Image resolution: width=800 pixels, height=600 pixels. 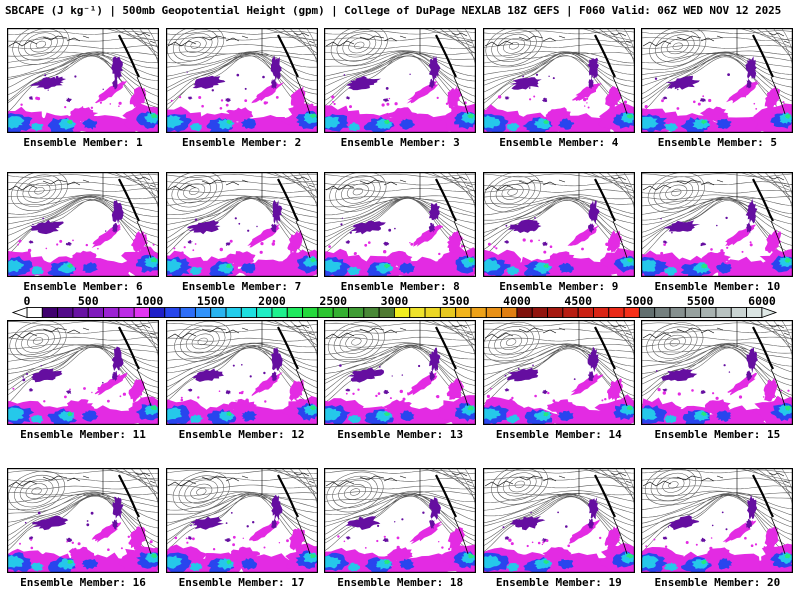 What do you see at coordinates (717, 582) in the screenshot?
I see `ensemble-member-label: Ensemble Member: 20` at bounding box center [717, 582].